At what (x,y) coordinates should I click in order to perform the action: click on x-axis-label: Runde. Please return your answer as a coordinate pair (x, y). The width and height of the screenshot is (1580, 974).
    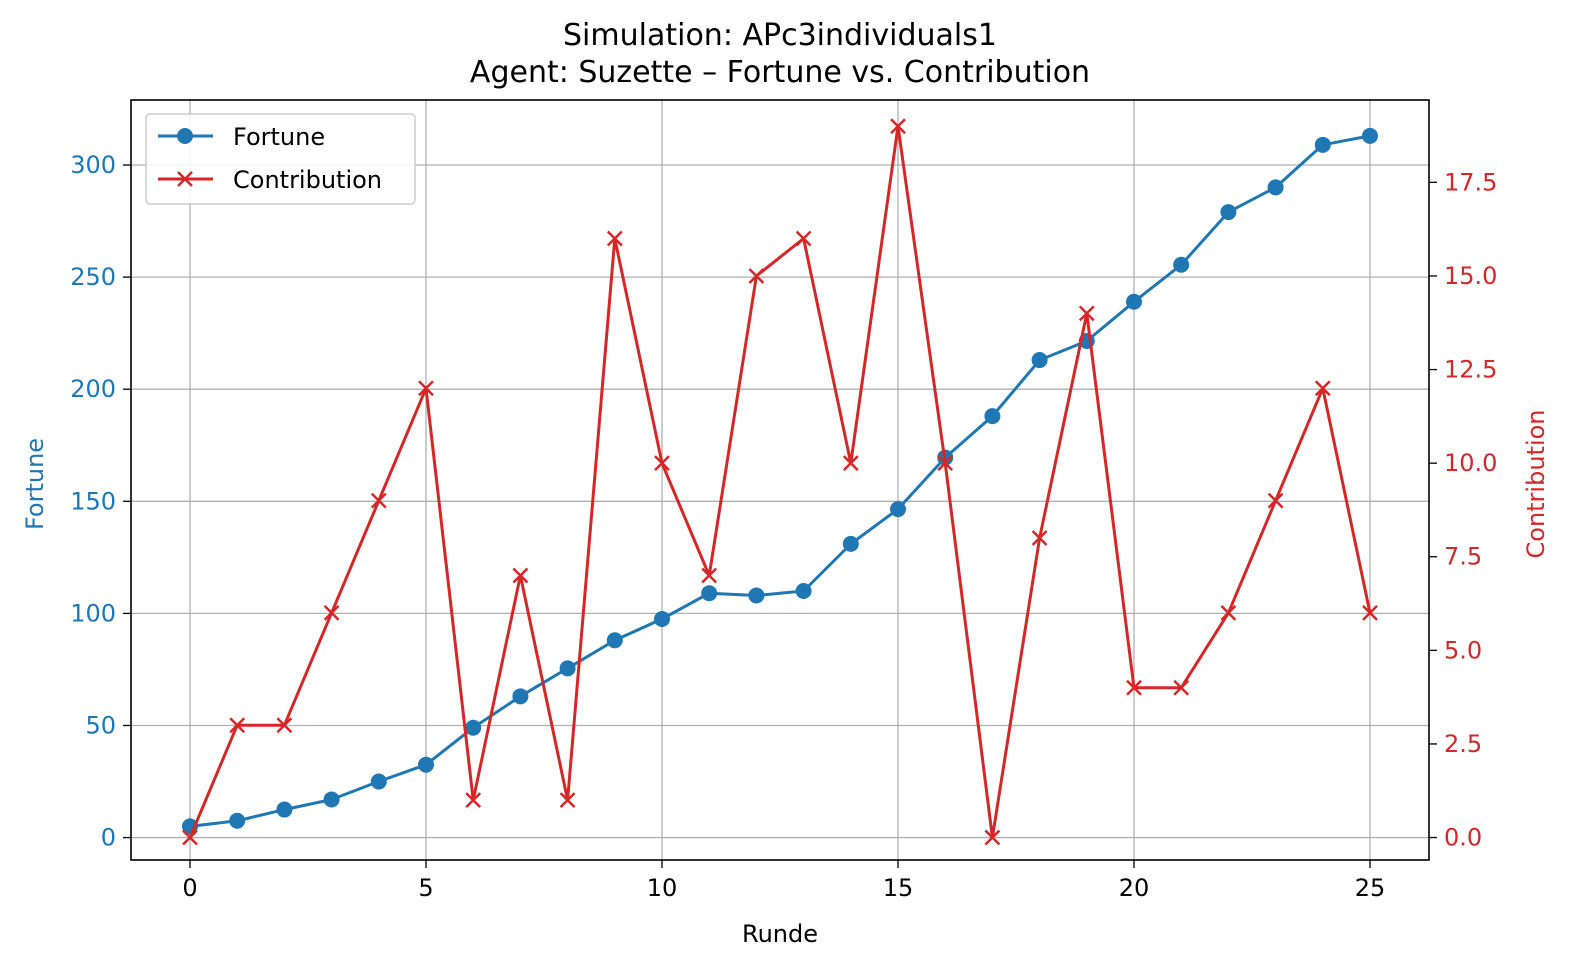
    Looking at the image, I should click on (780, 934).